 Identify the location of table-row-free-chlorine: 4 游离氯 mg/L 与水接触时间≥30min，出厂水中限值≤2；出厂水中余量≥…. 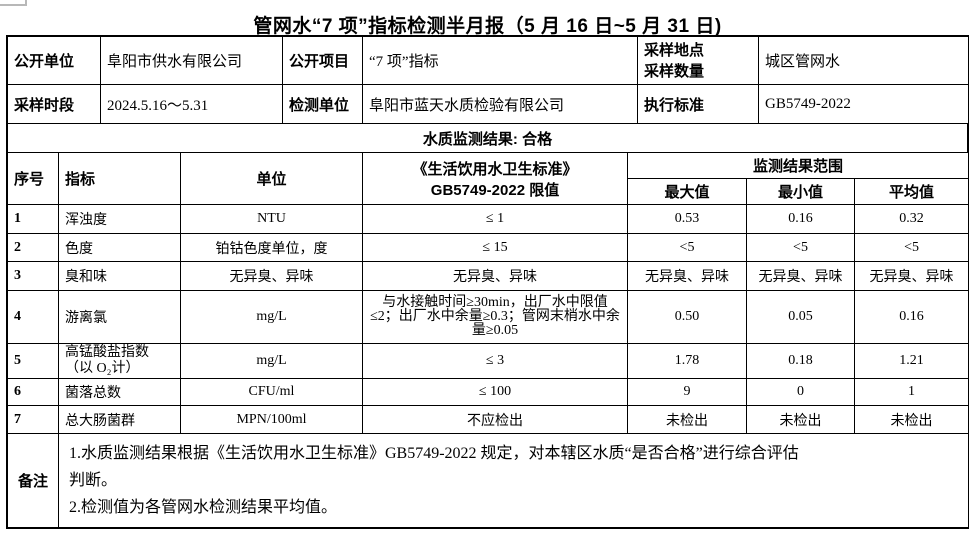
(488, 317).